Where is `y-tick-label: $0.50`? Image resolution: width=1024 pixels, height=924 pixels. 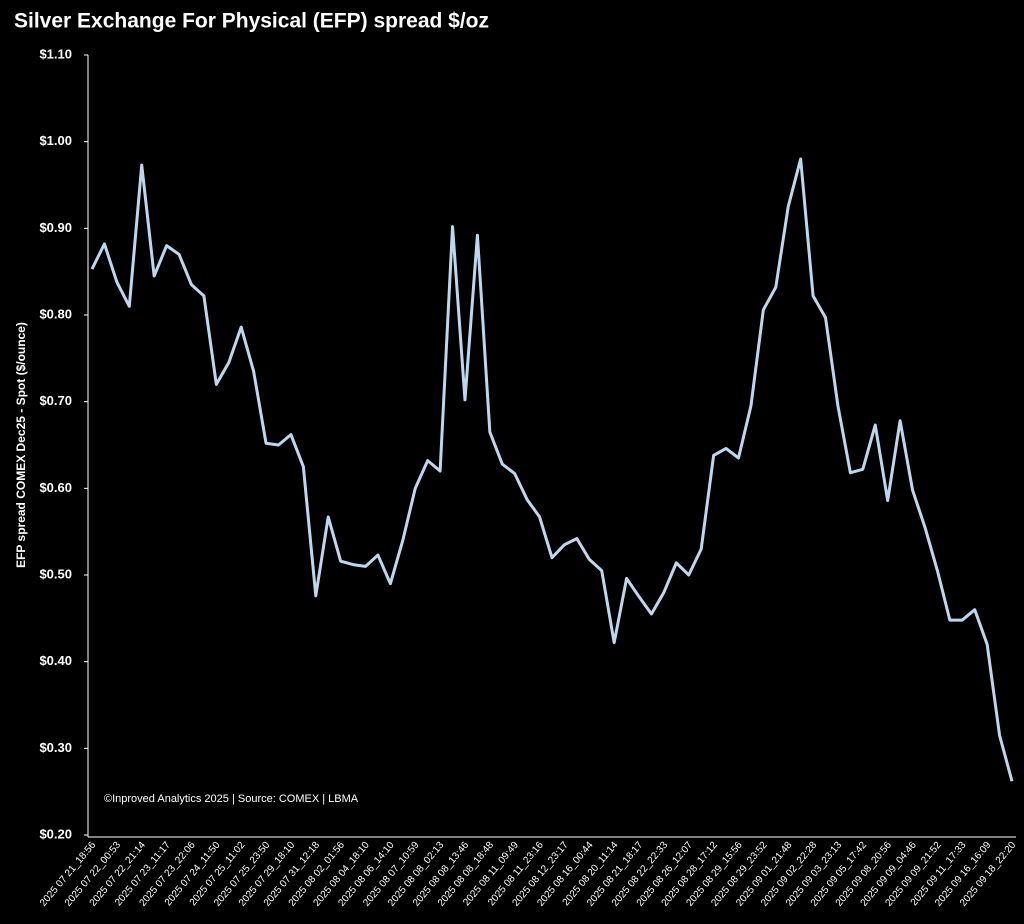
y-tick-label: $0.50 is located at coordinates (55, 573).